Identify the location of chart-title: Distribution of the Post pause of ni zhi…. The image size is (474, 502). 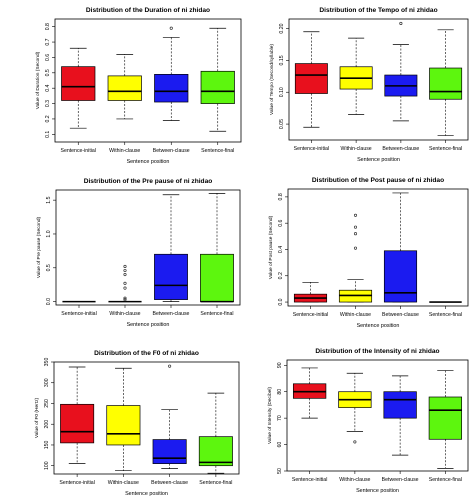
(378, 180).